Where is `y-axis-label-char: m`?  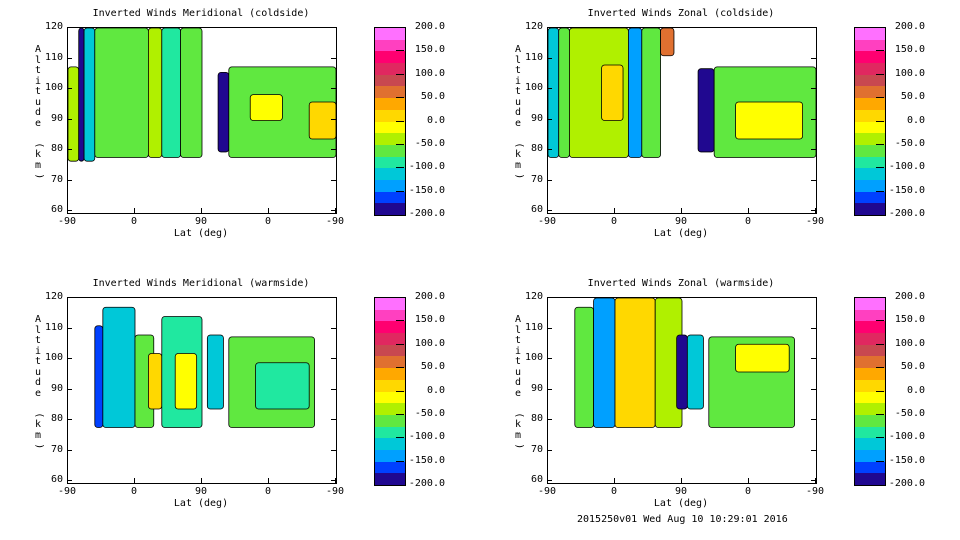
y-axis-label-char: m is located at coordinates (38, 165).